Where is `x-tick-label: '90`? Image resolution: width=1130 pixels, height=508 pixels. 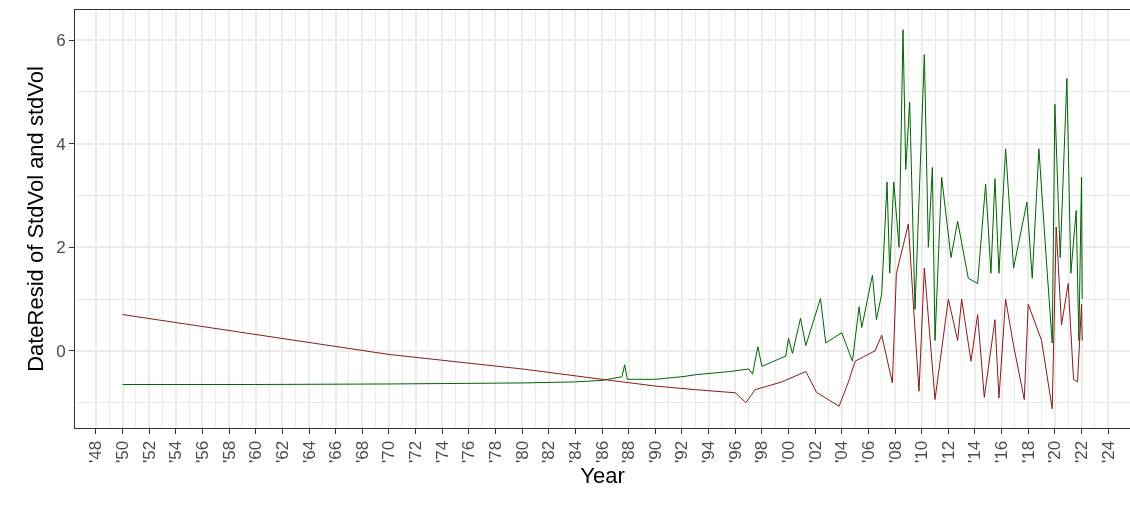
x-tick-label: '90 is located at coordinates (655, 451).